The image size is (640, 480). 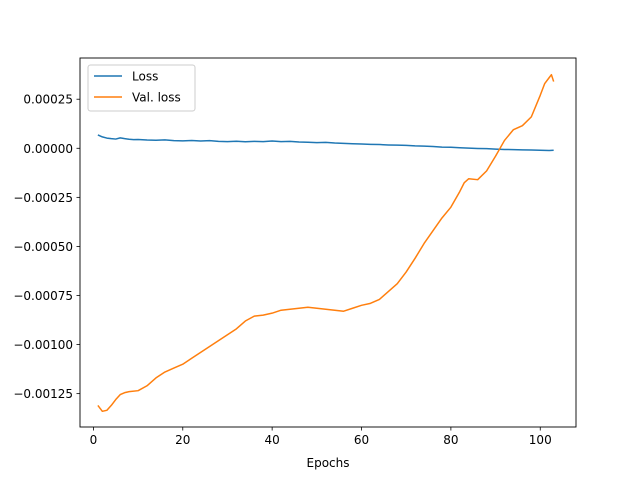 What do you see at coordinates (43, 247) in the screenshot?
I see `y-tick-label: −0.00050` at bounding box center [43, 247].